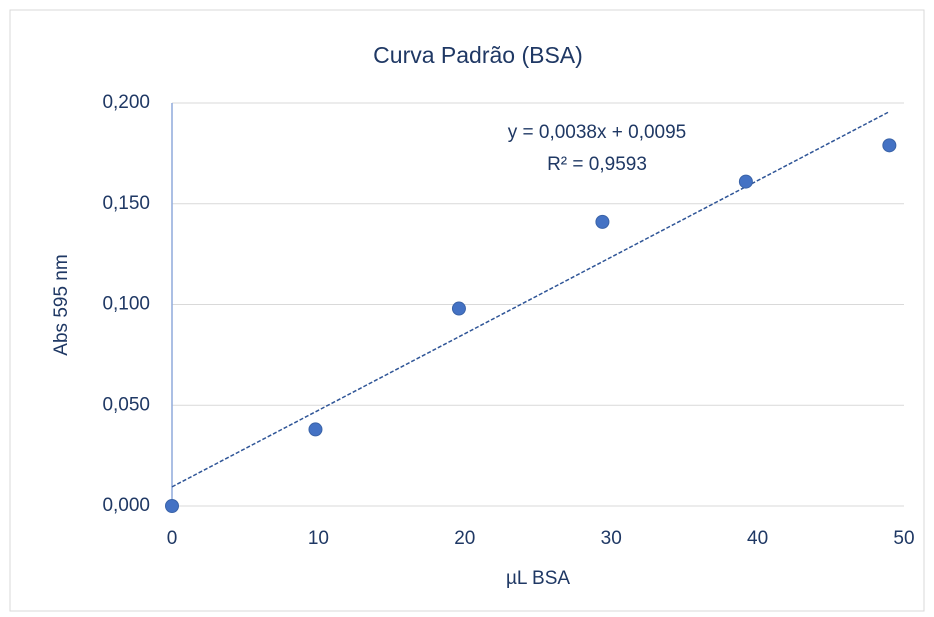  I want to click on x-tick-label: 50, so click(903, 538).